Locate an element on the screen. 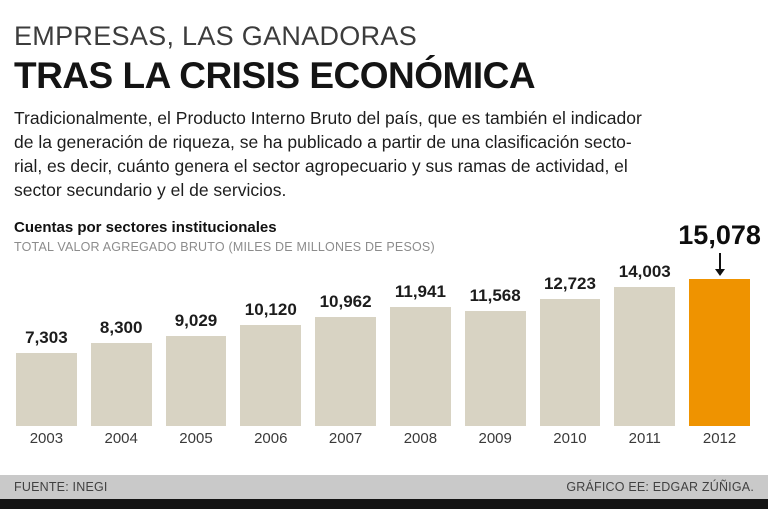 Image resolution: width=768 pixels, height=509 pixels. year-label-2012: 2012 is located at coordinates (719, 439).